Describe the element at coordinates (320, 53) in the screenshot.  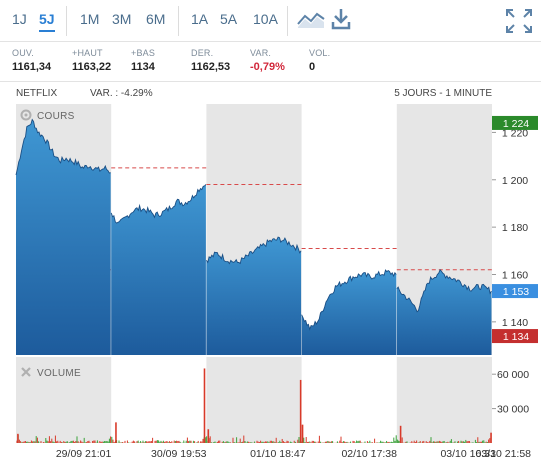
I see `quote-label: VOL.` at that location.